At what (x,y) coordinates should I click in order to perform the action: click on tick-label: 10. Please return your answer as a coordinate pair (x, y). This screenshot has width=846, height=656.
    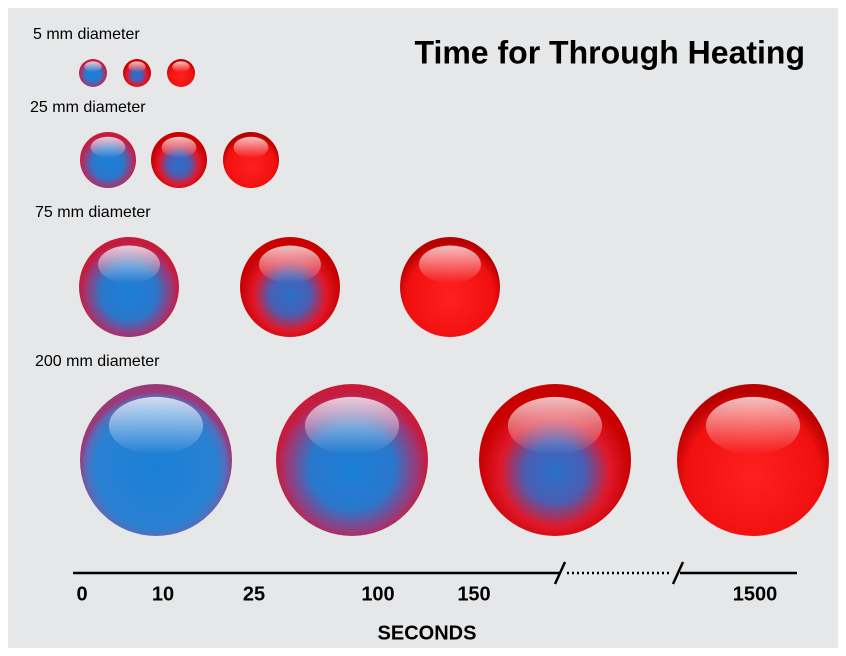
    Looking at the image, I should click on (163, 594).